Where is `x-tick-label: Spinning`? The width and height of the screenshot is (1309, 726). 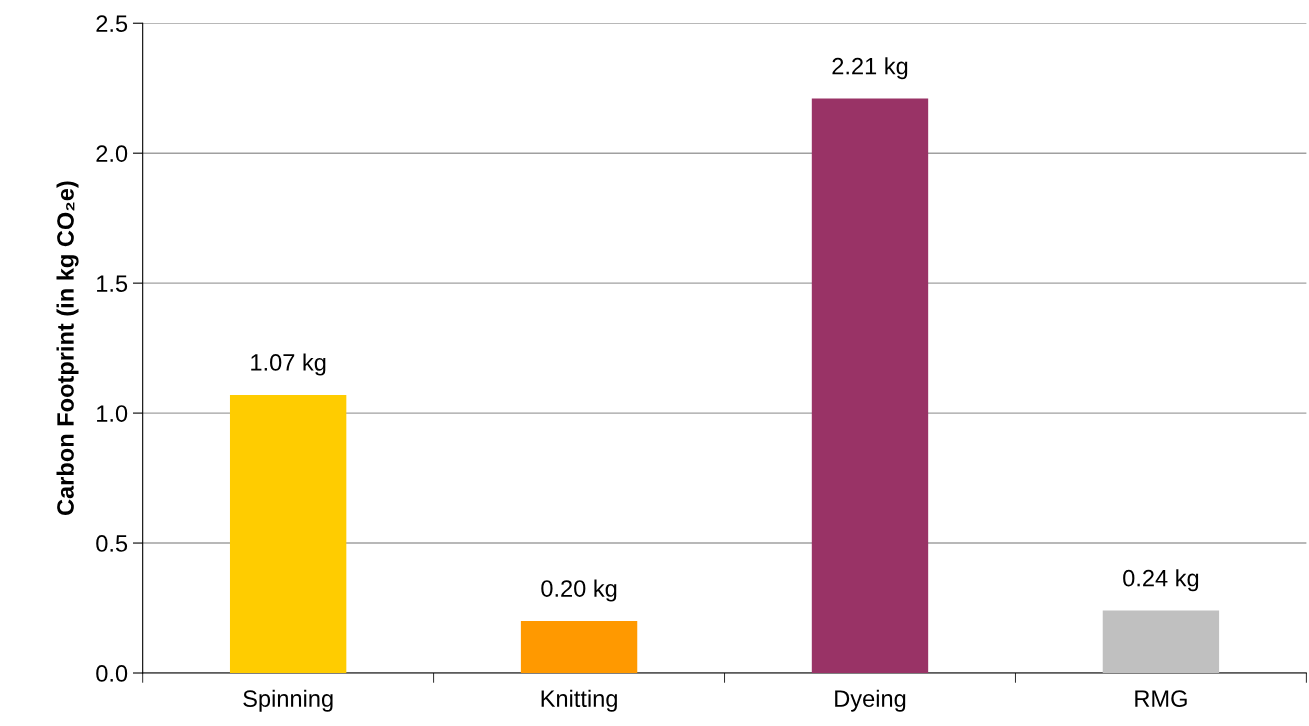
x-tick-label: Spinning is located at coordinates (288, 700).